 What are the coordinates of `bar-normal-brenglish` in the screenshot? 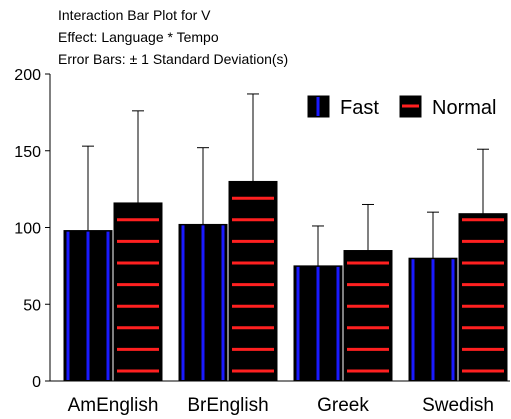 It's located at (253, 281).